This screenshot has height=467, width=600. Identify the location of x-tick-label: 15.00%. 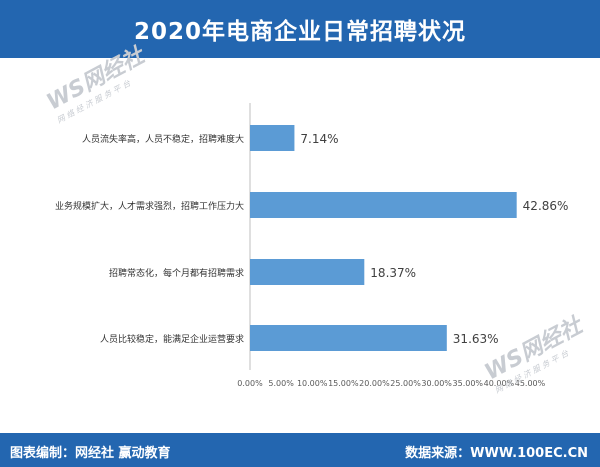
(343, 383).